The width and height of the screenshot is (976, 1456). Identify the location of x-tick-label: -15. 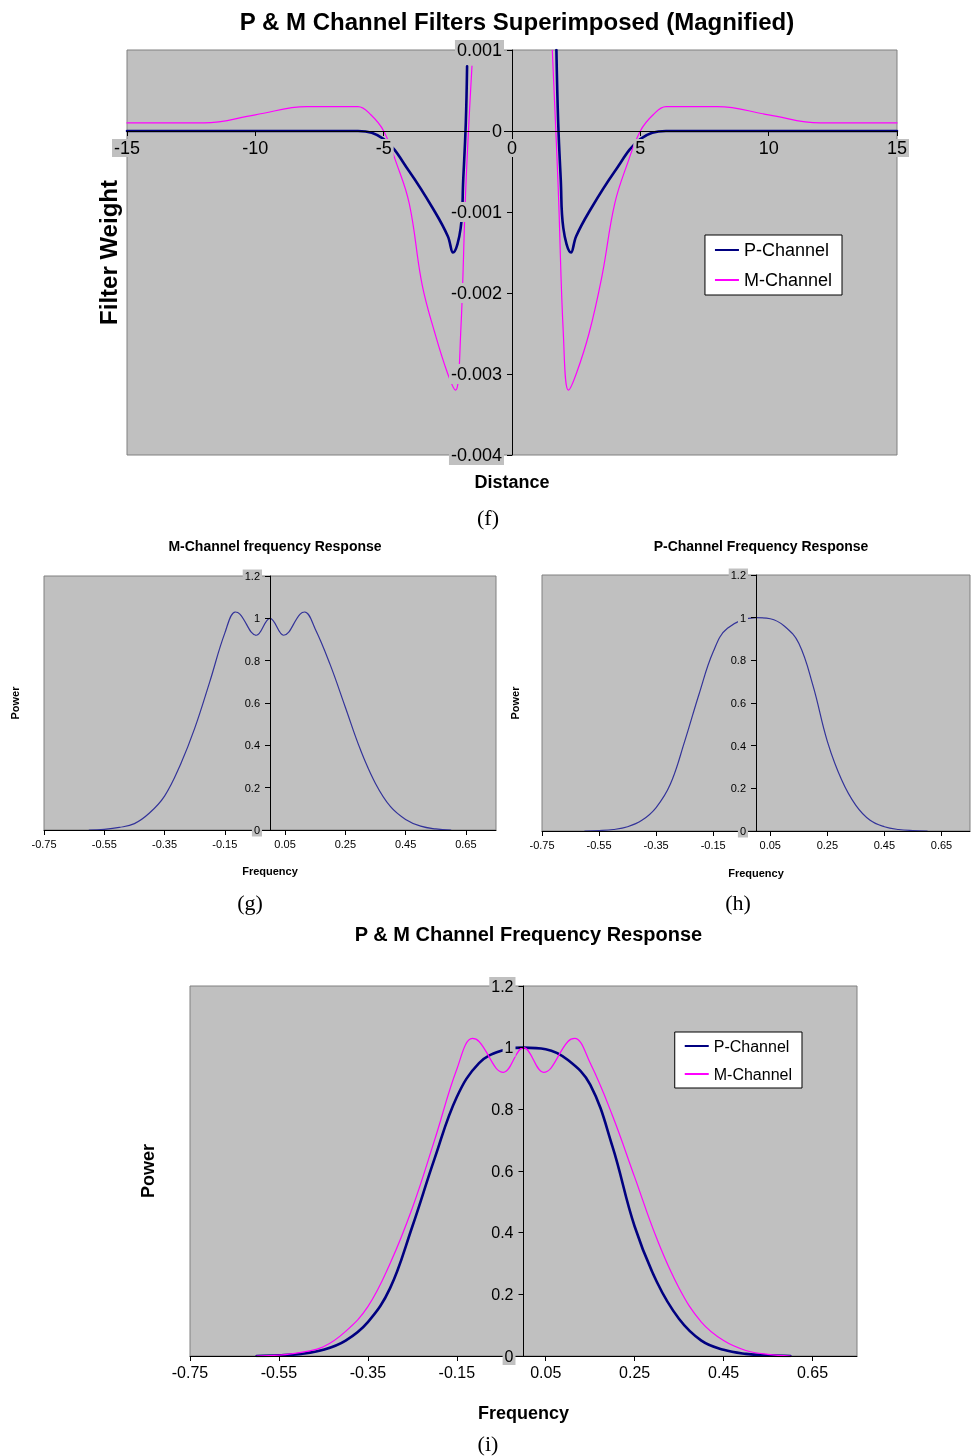
(127, 148).